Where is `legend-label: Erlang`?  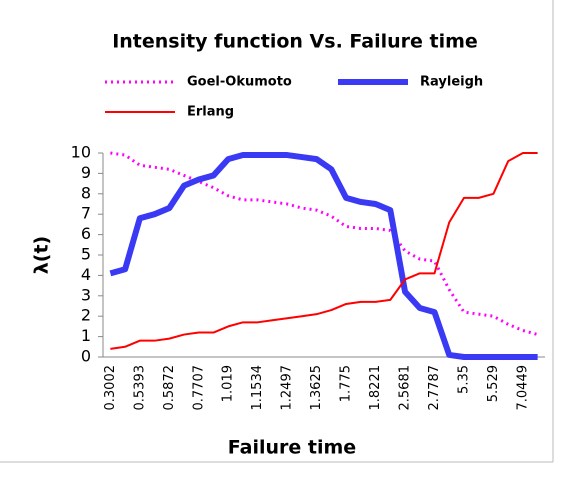 legend-label: Erlang is located at coordinates (210, 112).